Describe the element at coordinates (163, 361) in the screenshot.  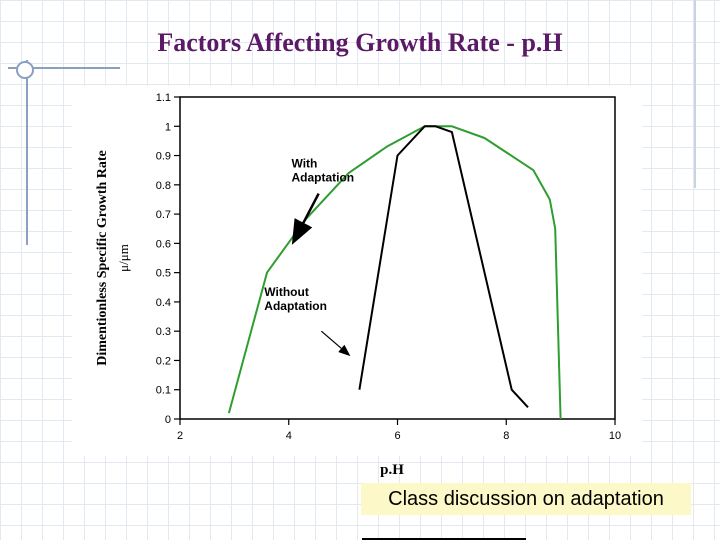
I see `y-tick-label: 0.2` at that location.